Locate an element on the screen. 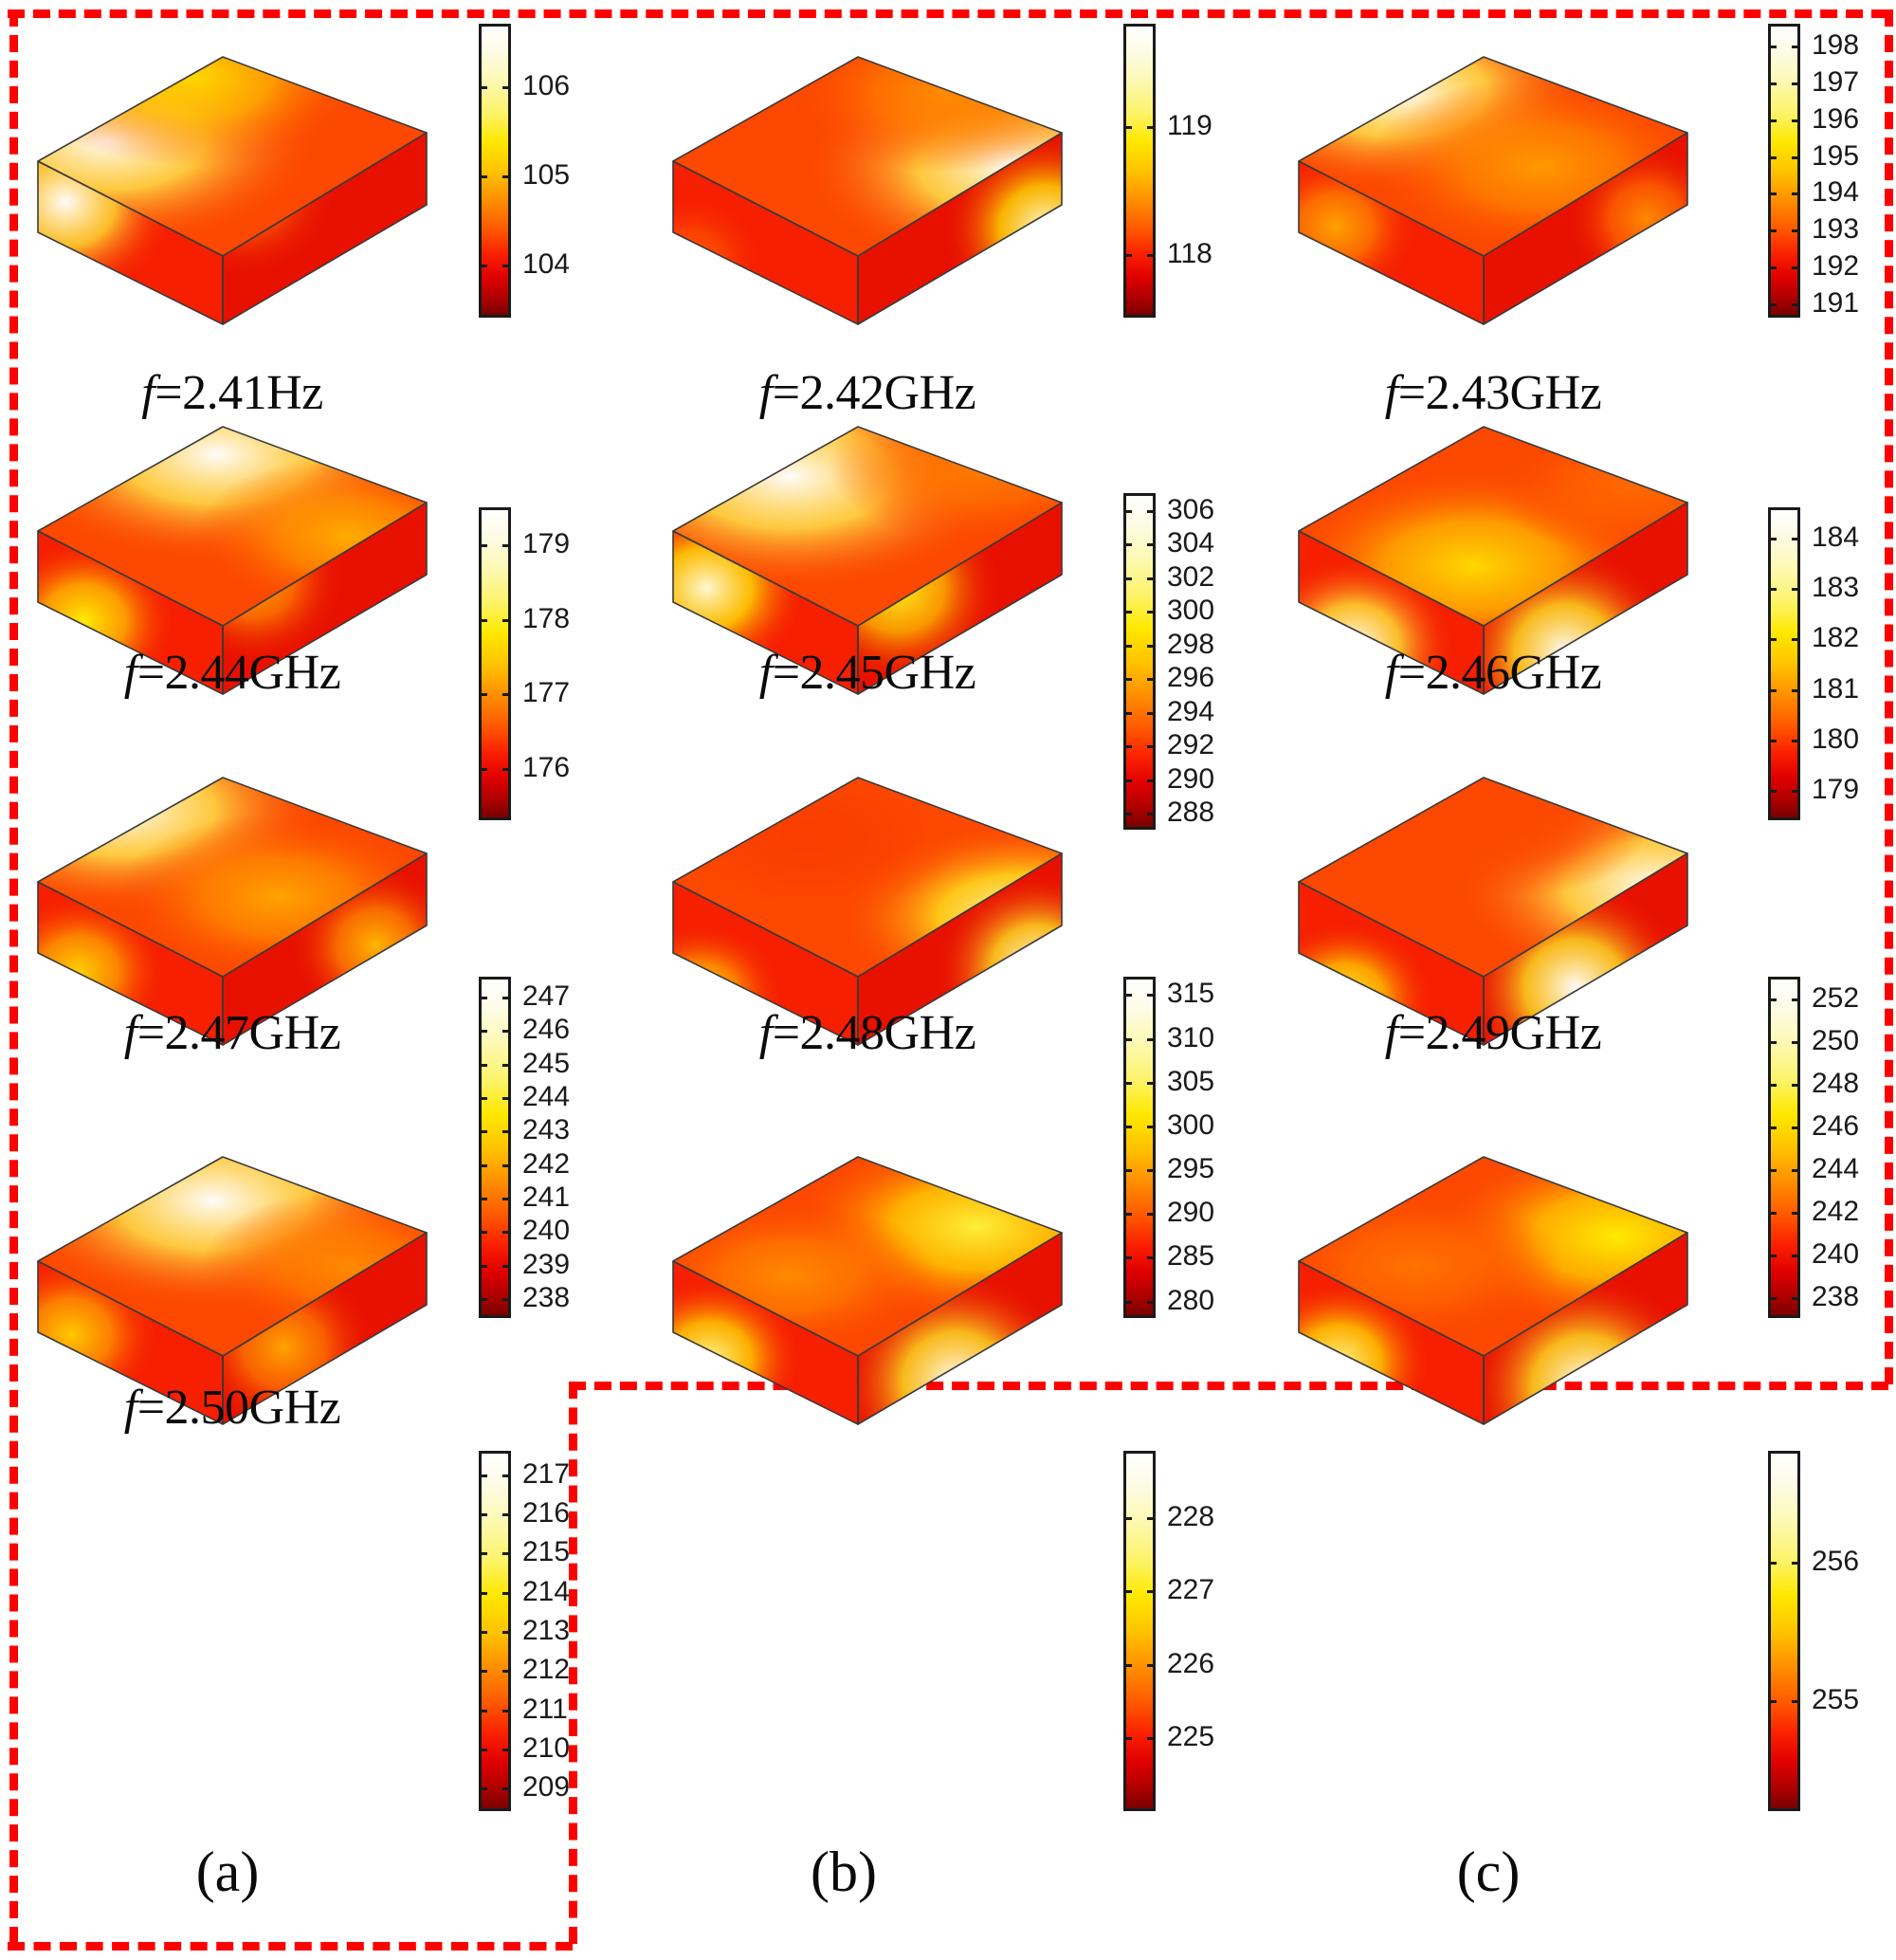  colorbar-tick-label: 118 is located at coordinates (1189, 253).